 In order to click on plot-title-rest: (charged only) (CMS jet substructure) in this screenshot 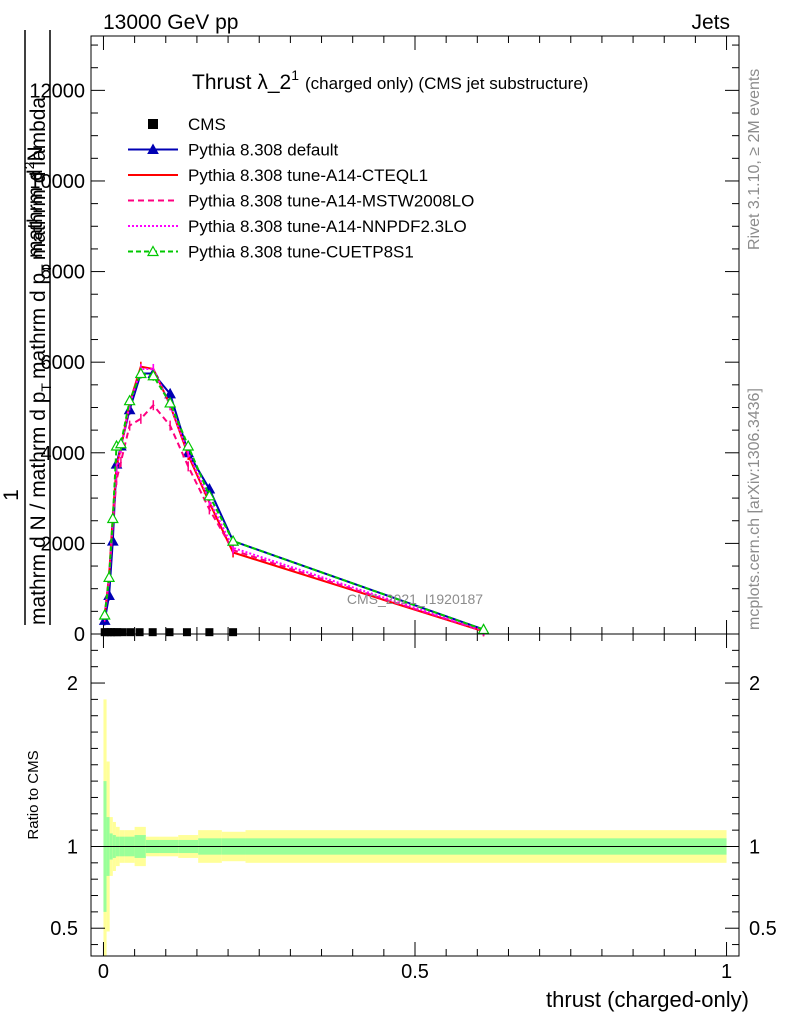, I will do `click(446, 83)`.